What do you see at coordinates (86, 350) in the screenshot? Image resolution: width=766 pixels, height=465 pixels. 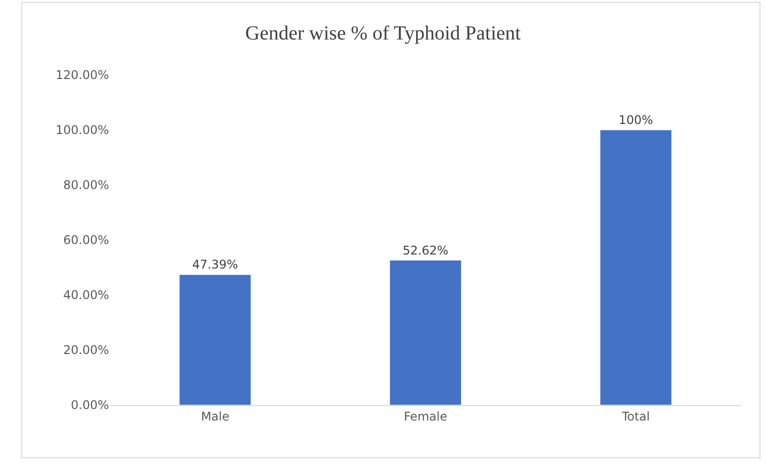 I see `y-tick-label: 20.00%` at bounding box center [86, 350].